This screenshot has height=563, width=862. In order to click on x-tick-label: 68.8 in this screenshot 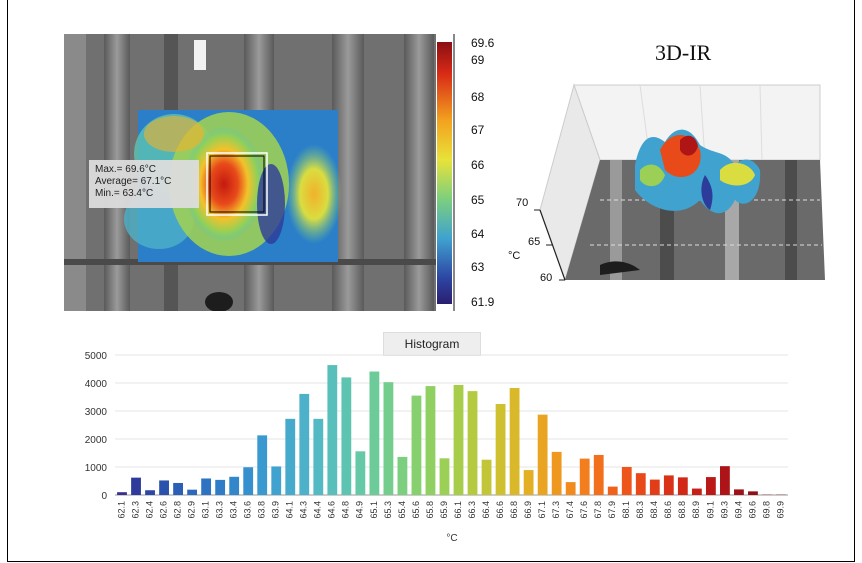, I will do `click(682, 510)`.